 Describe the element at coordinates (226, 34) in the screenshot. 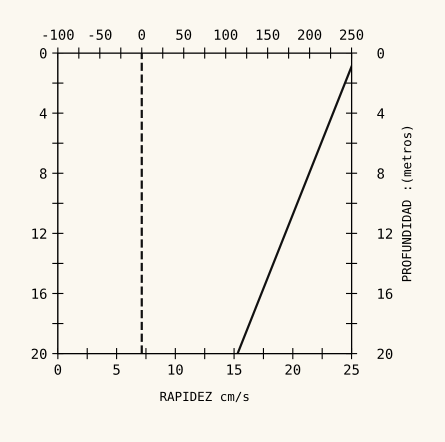

I see `x2-tick-label: 100` at that location.